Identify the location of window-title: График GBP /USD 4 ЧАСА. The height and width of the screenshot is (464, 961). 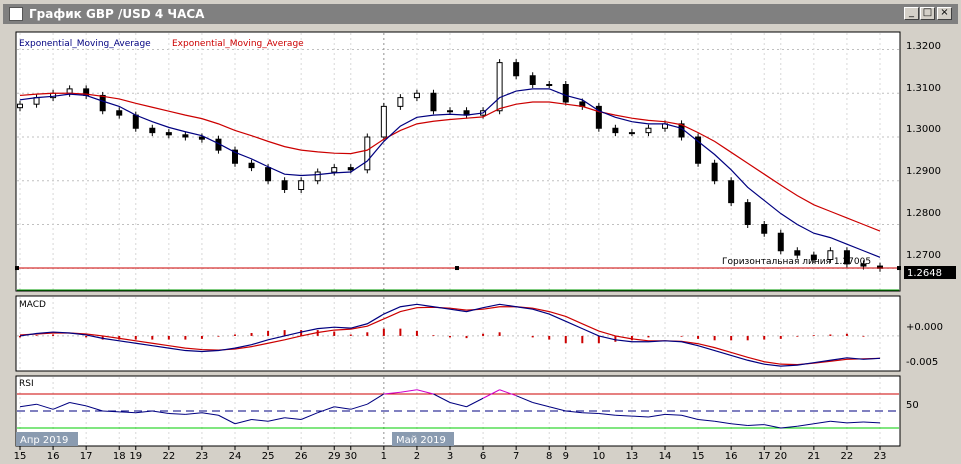
(117, 14).